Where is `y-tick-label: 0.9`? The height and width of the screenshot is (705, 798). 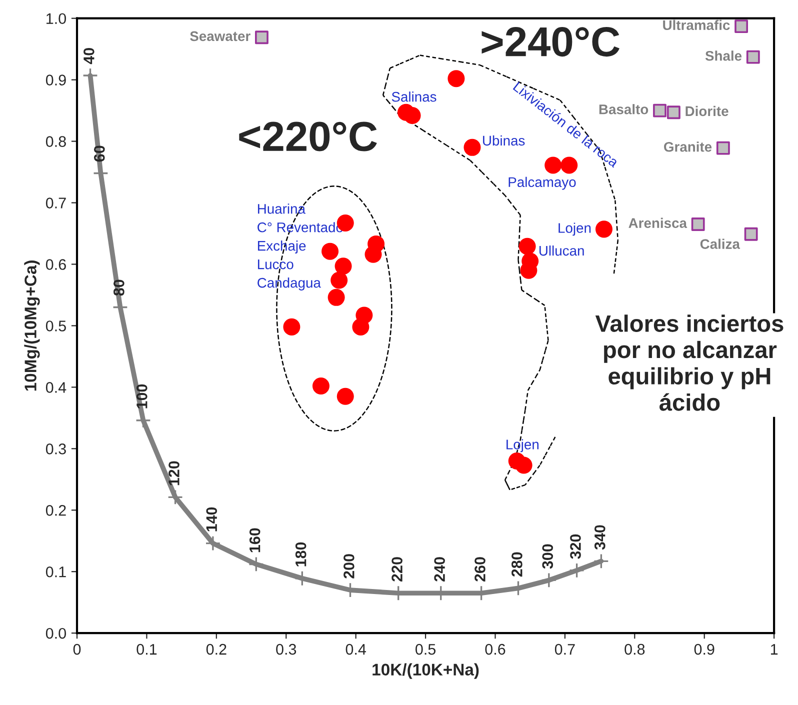 y-tick-label: 0.9 is located at coordinates (56, 80).